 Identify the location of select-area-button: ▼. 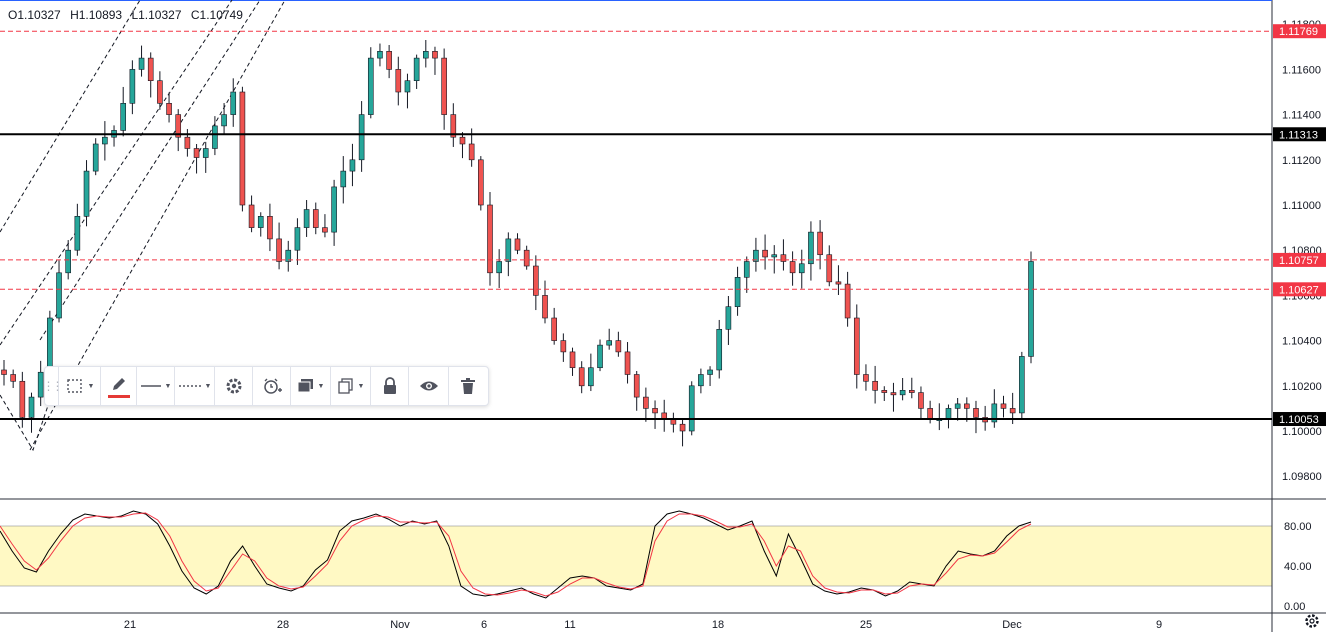
(80, 386).